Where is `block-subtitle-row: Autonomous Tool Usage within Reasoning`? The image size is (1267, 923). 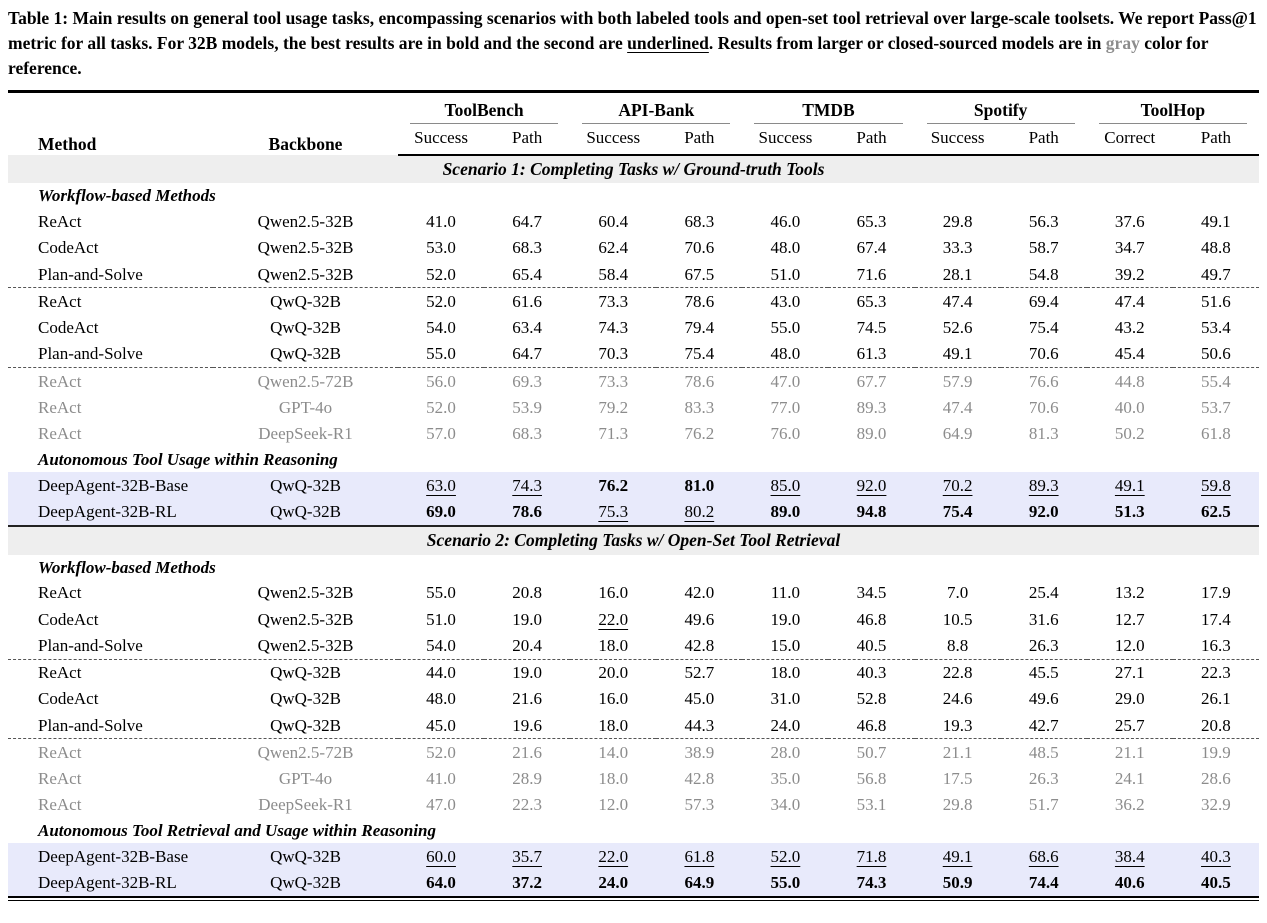 block-subtitle-row: Autonomous Tool Usage within Reasoning is located at coordinates (633, 459).